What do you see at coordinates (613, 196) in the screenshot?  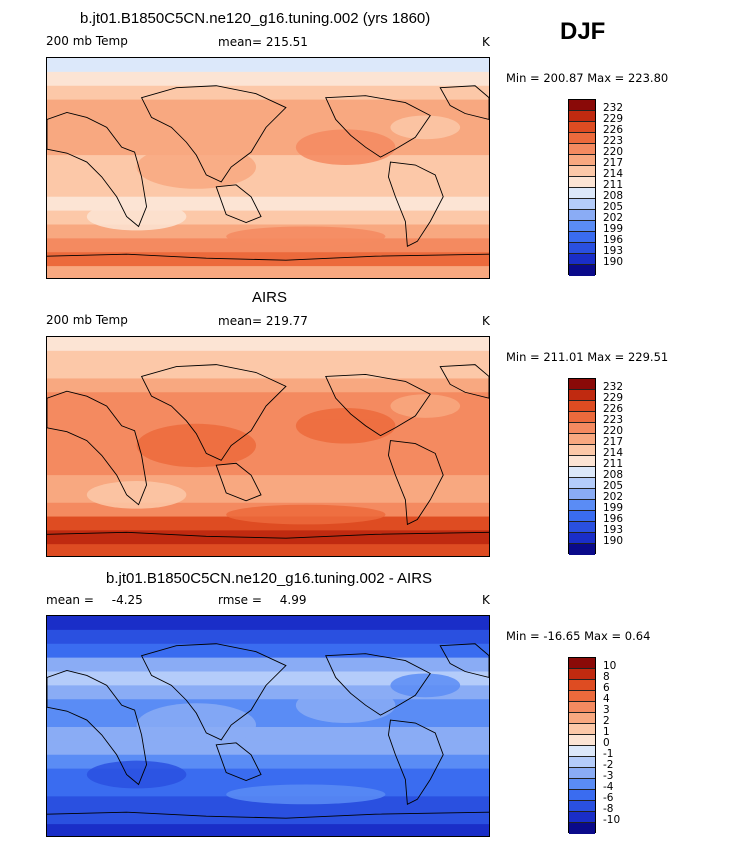 I see `colorbar-tick-label: 208` at bounding box center [613, 196].